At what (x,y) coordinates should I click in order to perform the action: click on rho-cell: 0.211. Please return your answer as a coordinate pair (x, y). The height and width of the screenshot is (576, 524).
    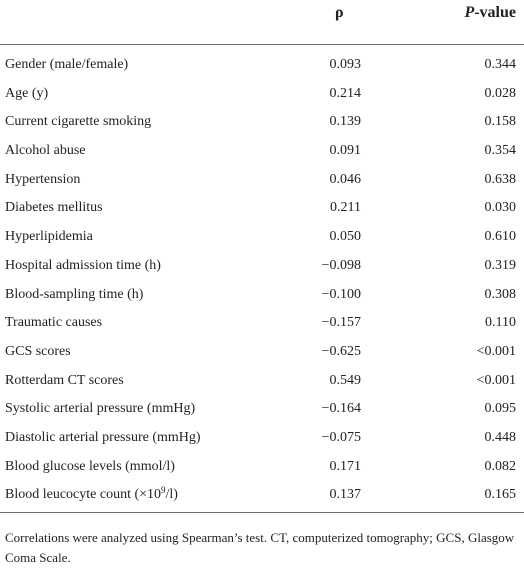
    Looking at the image, I should click on (345, 208).